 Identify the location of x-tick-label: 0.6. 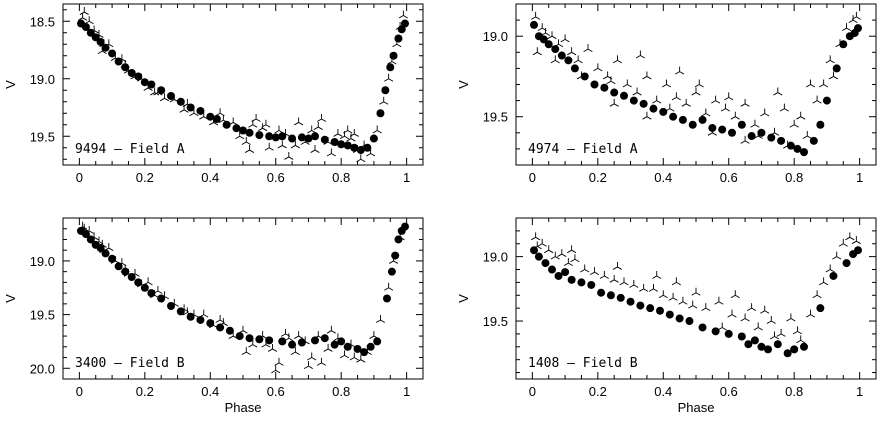
(729, 391).